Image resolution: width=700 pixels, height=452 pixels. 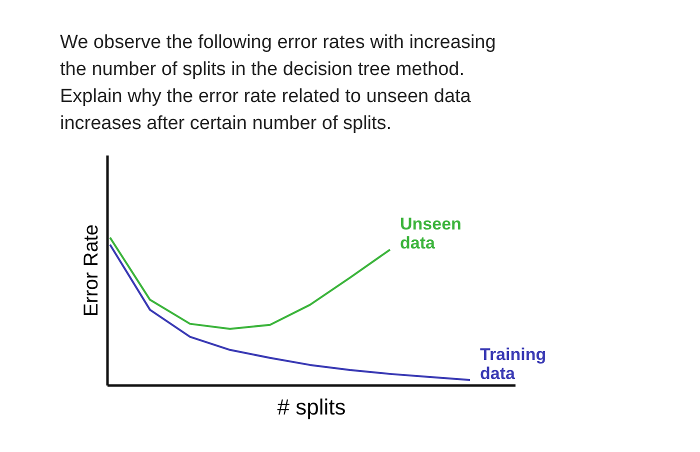 I want to click on series-label: Unseen data, so click(x=431, y=233).